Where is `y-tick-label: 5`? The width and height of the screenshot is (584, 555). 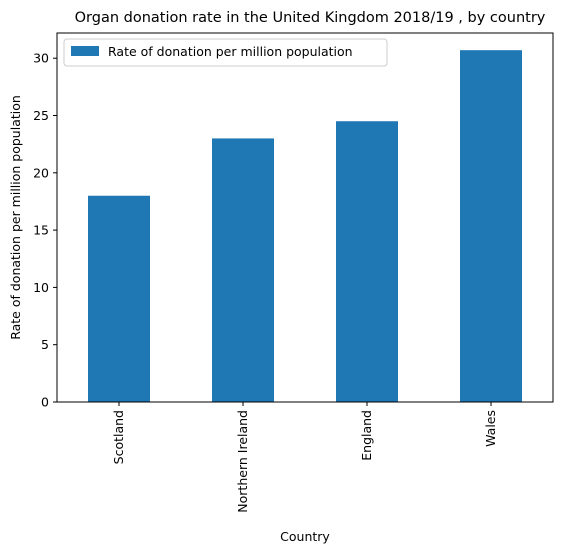 y-tick-label: 5 is located at coordinates (45, 344).